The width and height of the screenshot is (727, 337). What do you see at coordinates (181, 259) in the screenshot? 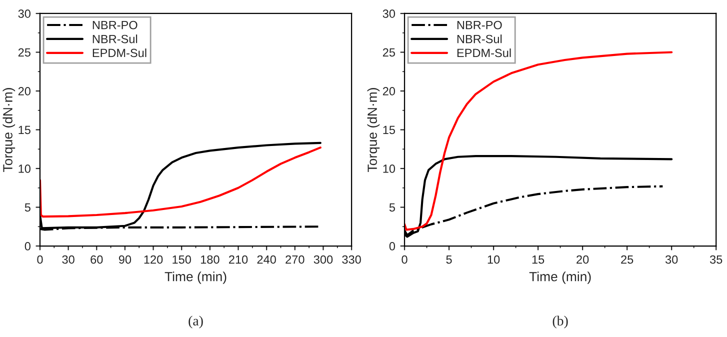
I see `x-tick-label: 150` at bounding box center [181, 259].